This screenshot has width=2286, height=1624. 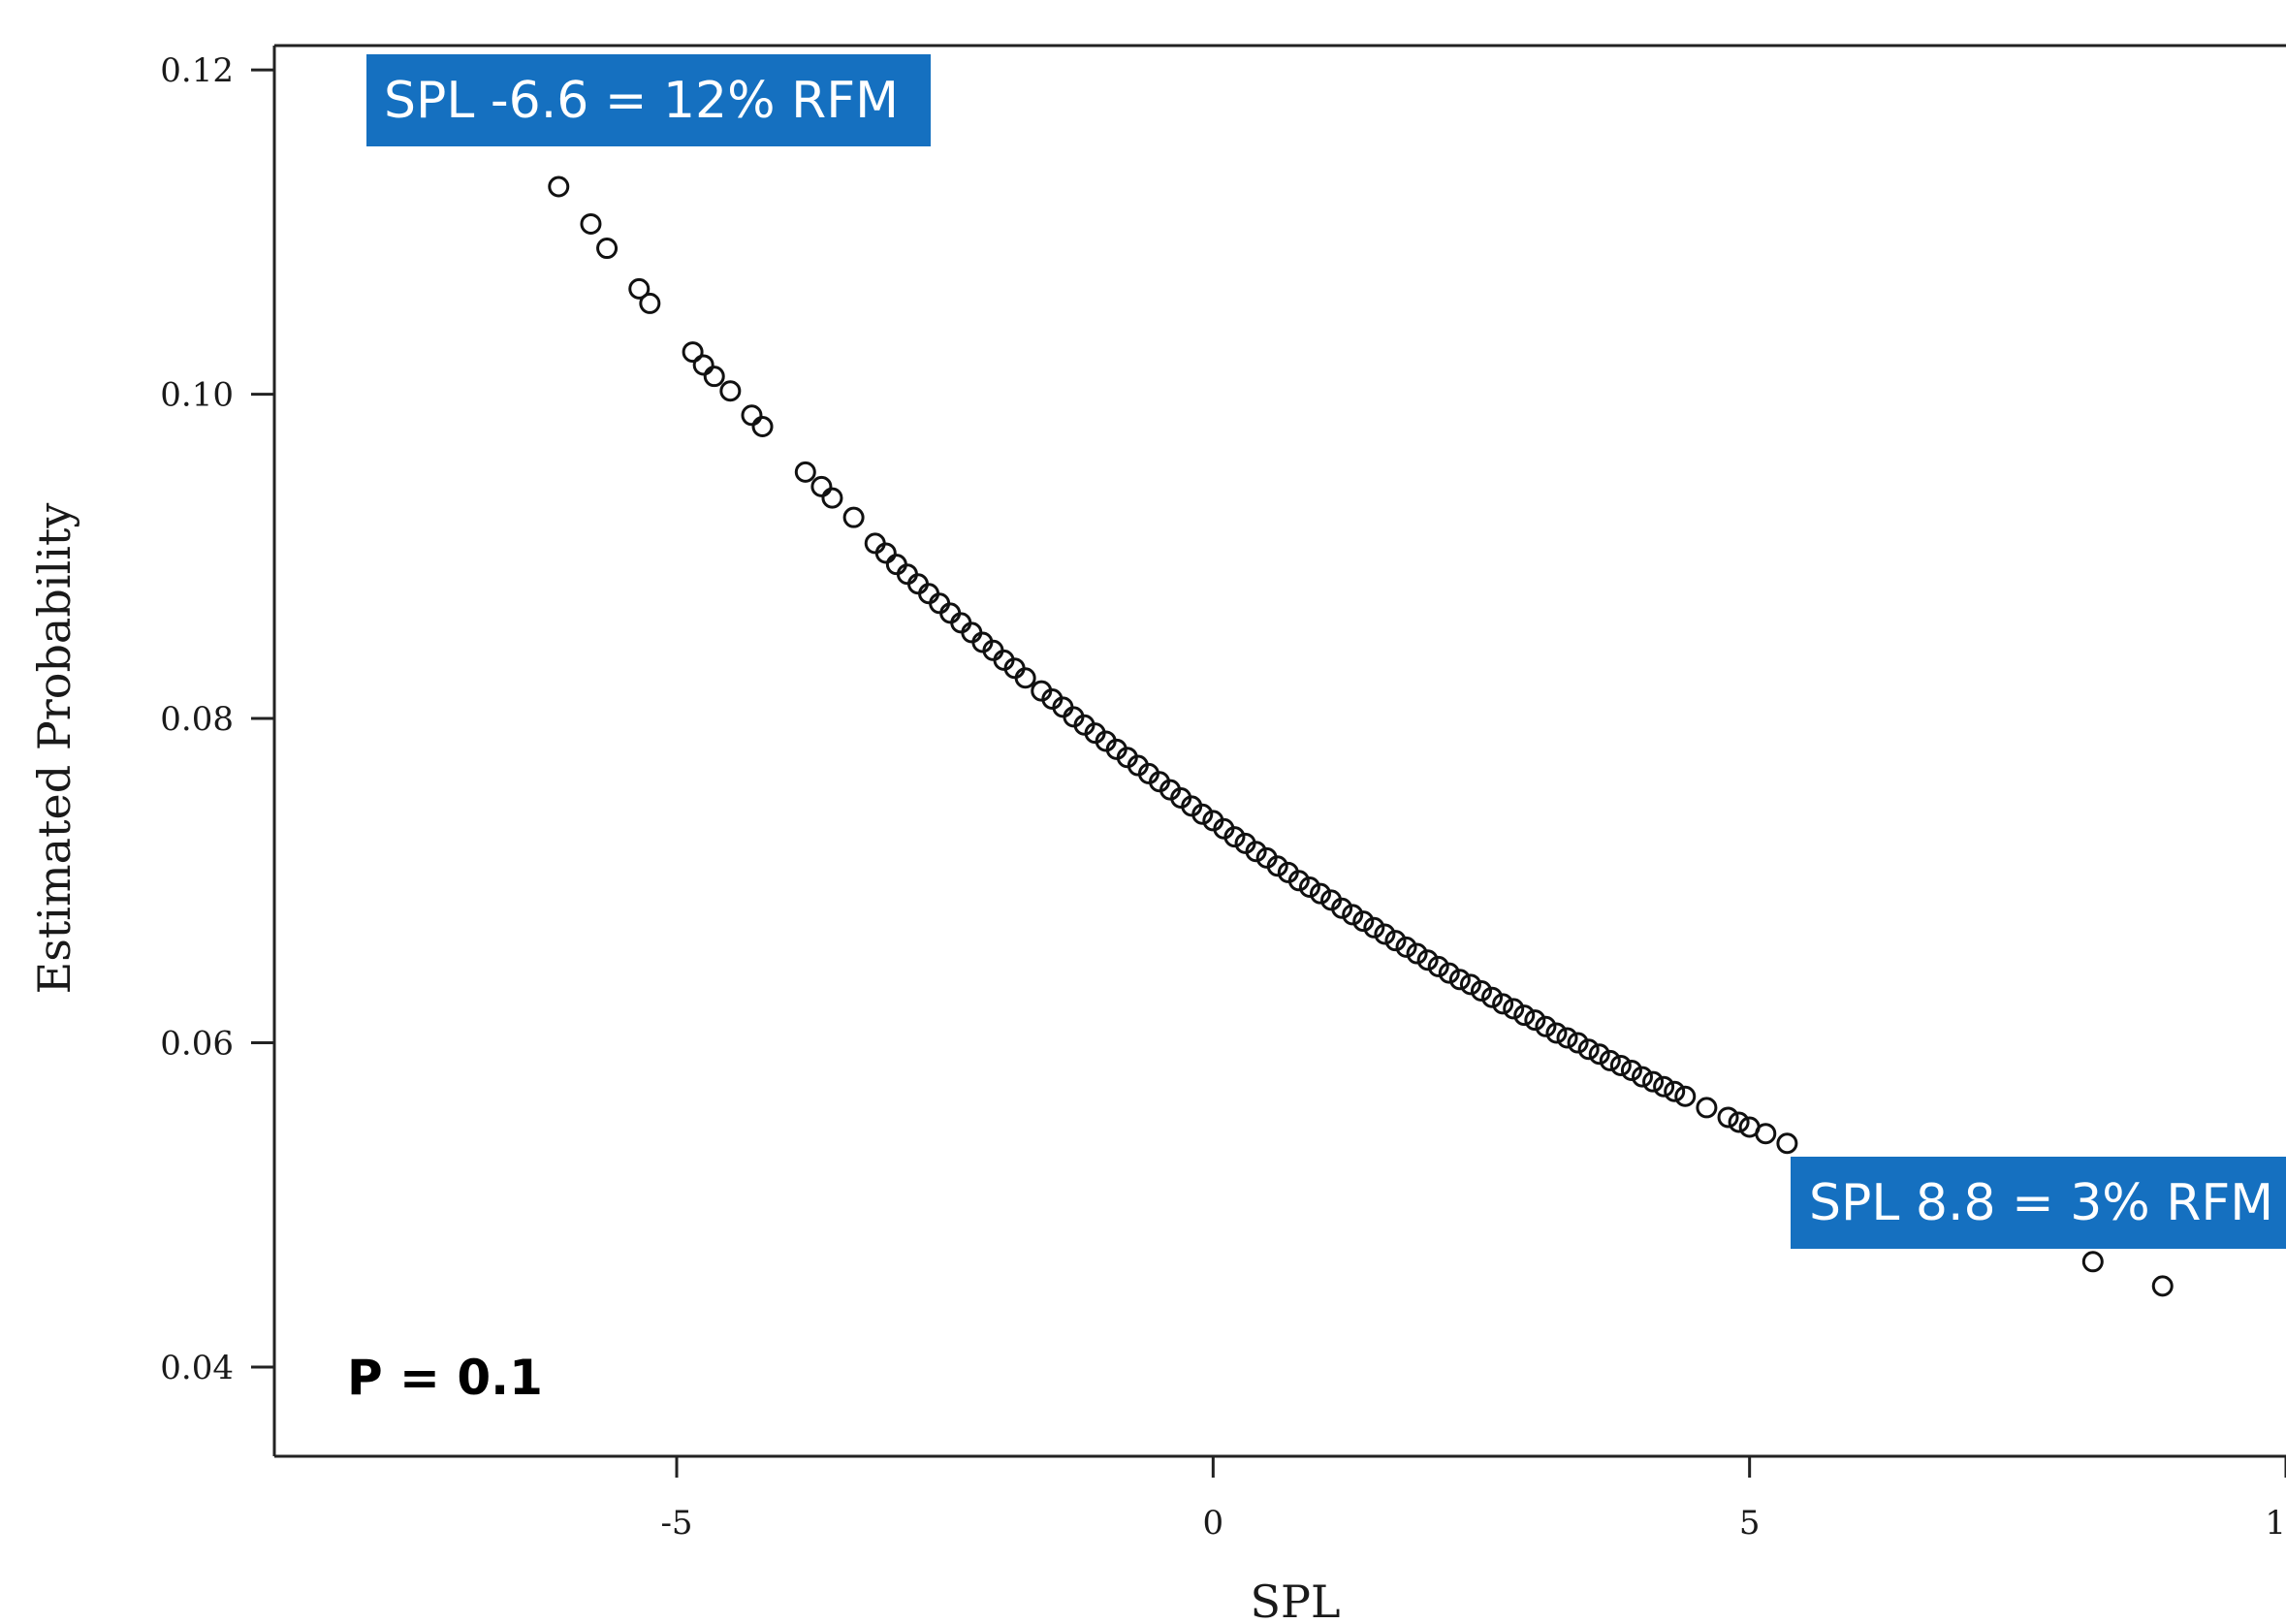 I want to click on callout-high-spl-text: SPL 8.8 = 3% RFM, so click(x=2041, y=1203).